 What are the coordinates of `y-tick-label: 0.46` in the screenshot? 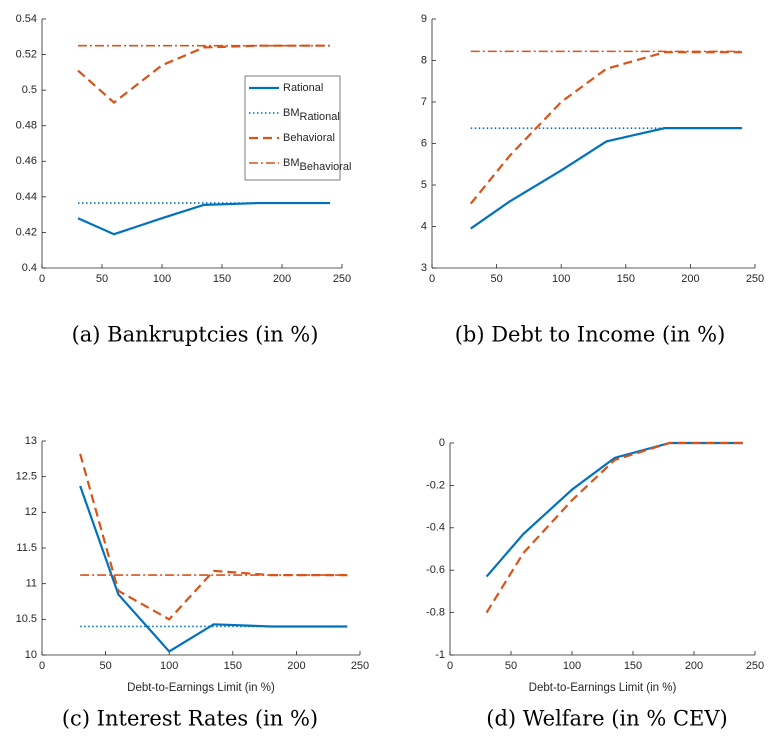 It's located at (26, 161).